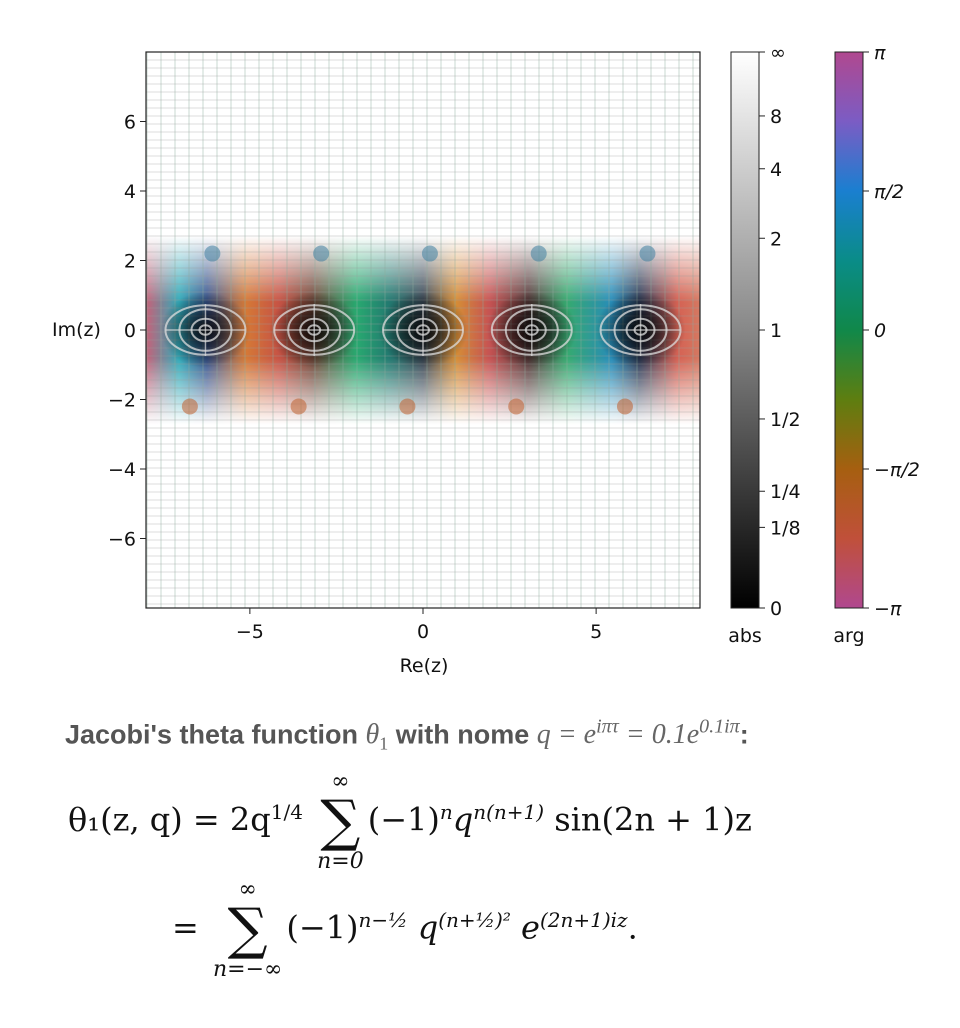  I want to click on x-tick-label: 0, so click(423, 632).